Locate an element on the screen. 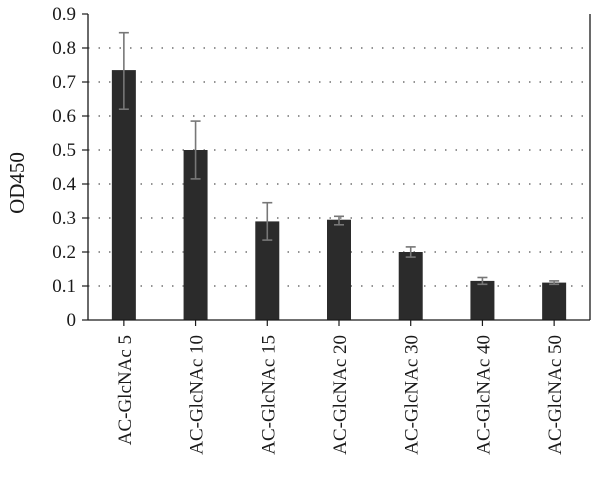 The image size is (600, 487). y-tick-label: 0 is located at coordinates (72, 320).